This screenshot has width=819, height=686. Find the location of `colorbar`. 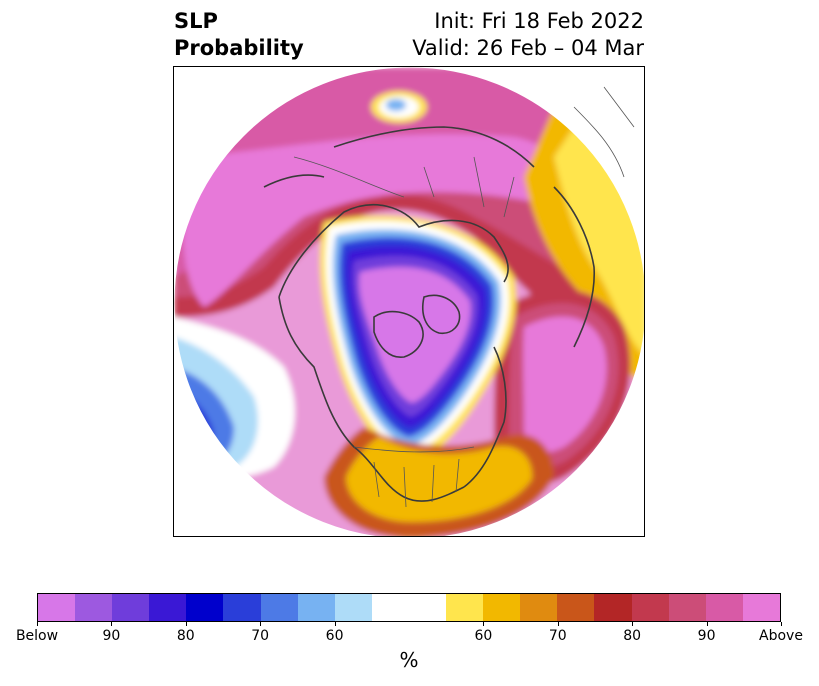

colorbar is located at coordinates (409, 607).